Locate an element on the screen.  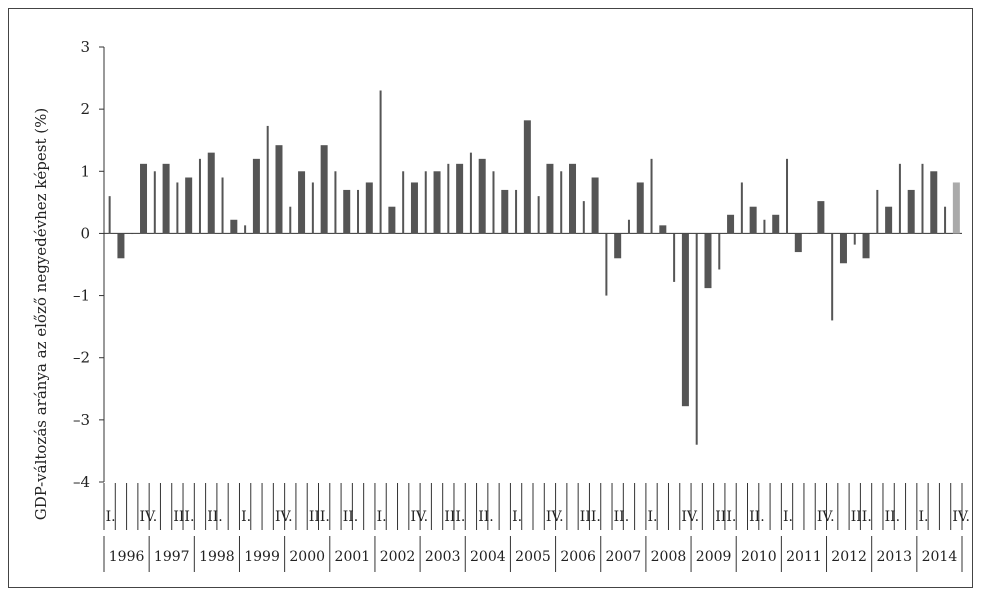
year-label: 1998 is located at coordinates (217, 557).